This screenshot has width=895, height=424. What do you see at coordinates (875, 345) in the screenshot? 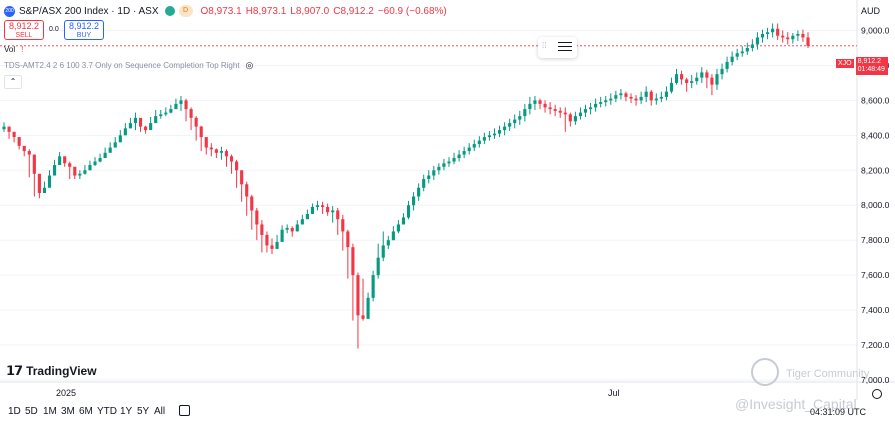
I see `y-tick-label: 7,200.0` at bounding box center [875, 345].